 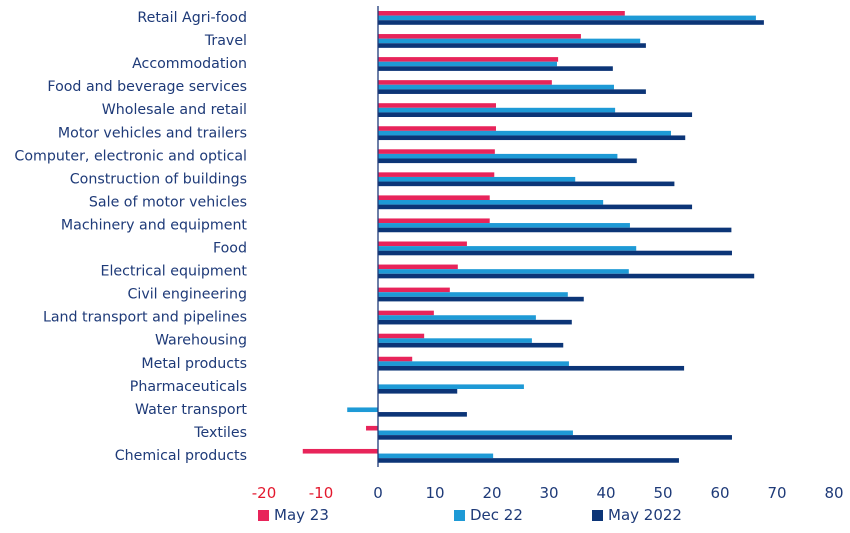 What do you see at coordinates (645, 515) in the screenshot?
I see `legend-label-may-2022: May 2022` at bounding box center [645, 515].